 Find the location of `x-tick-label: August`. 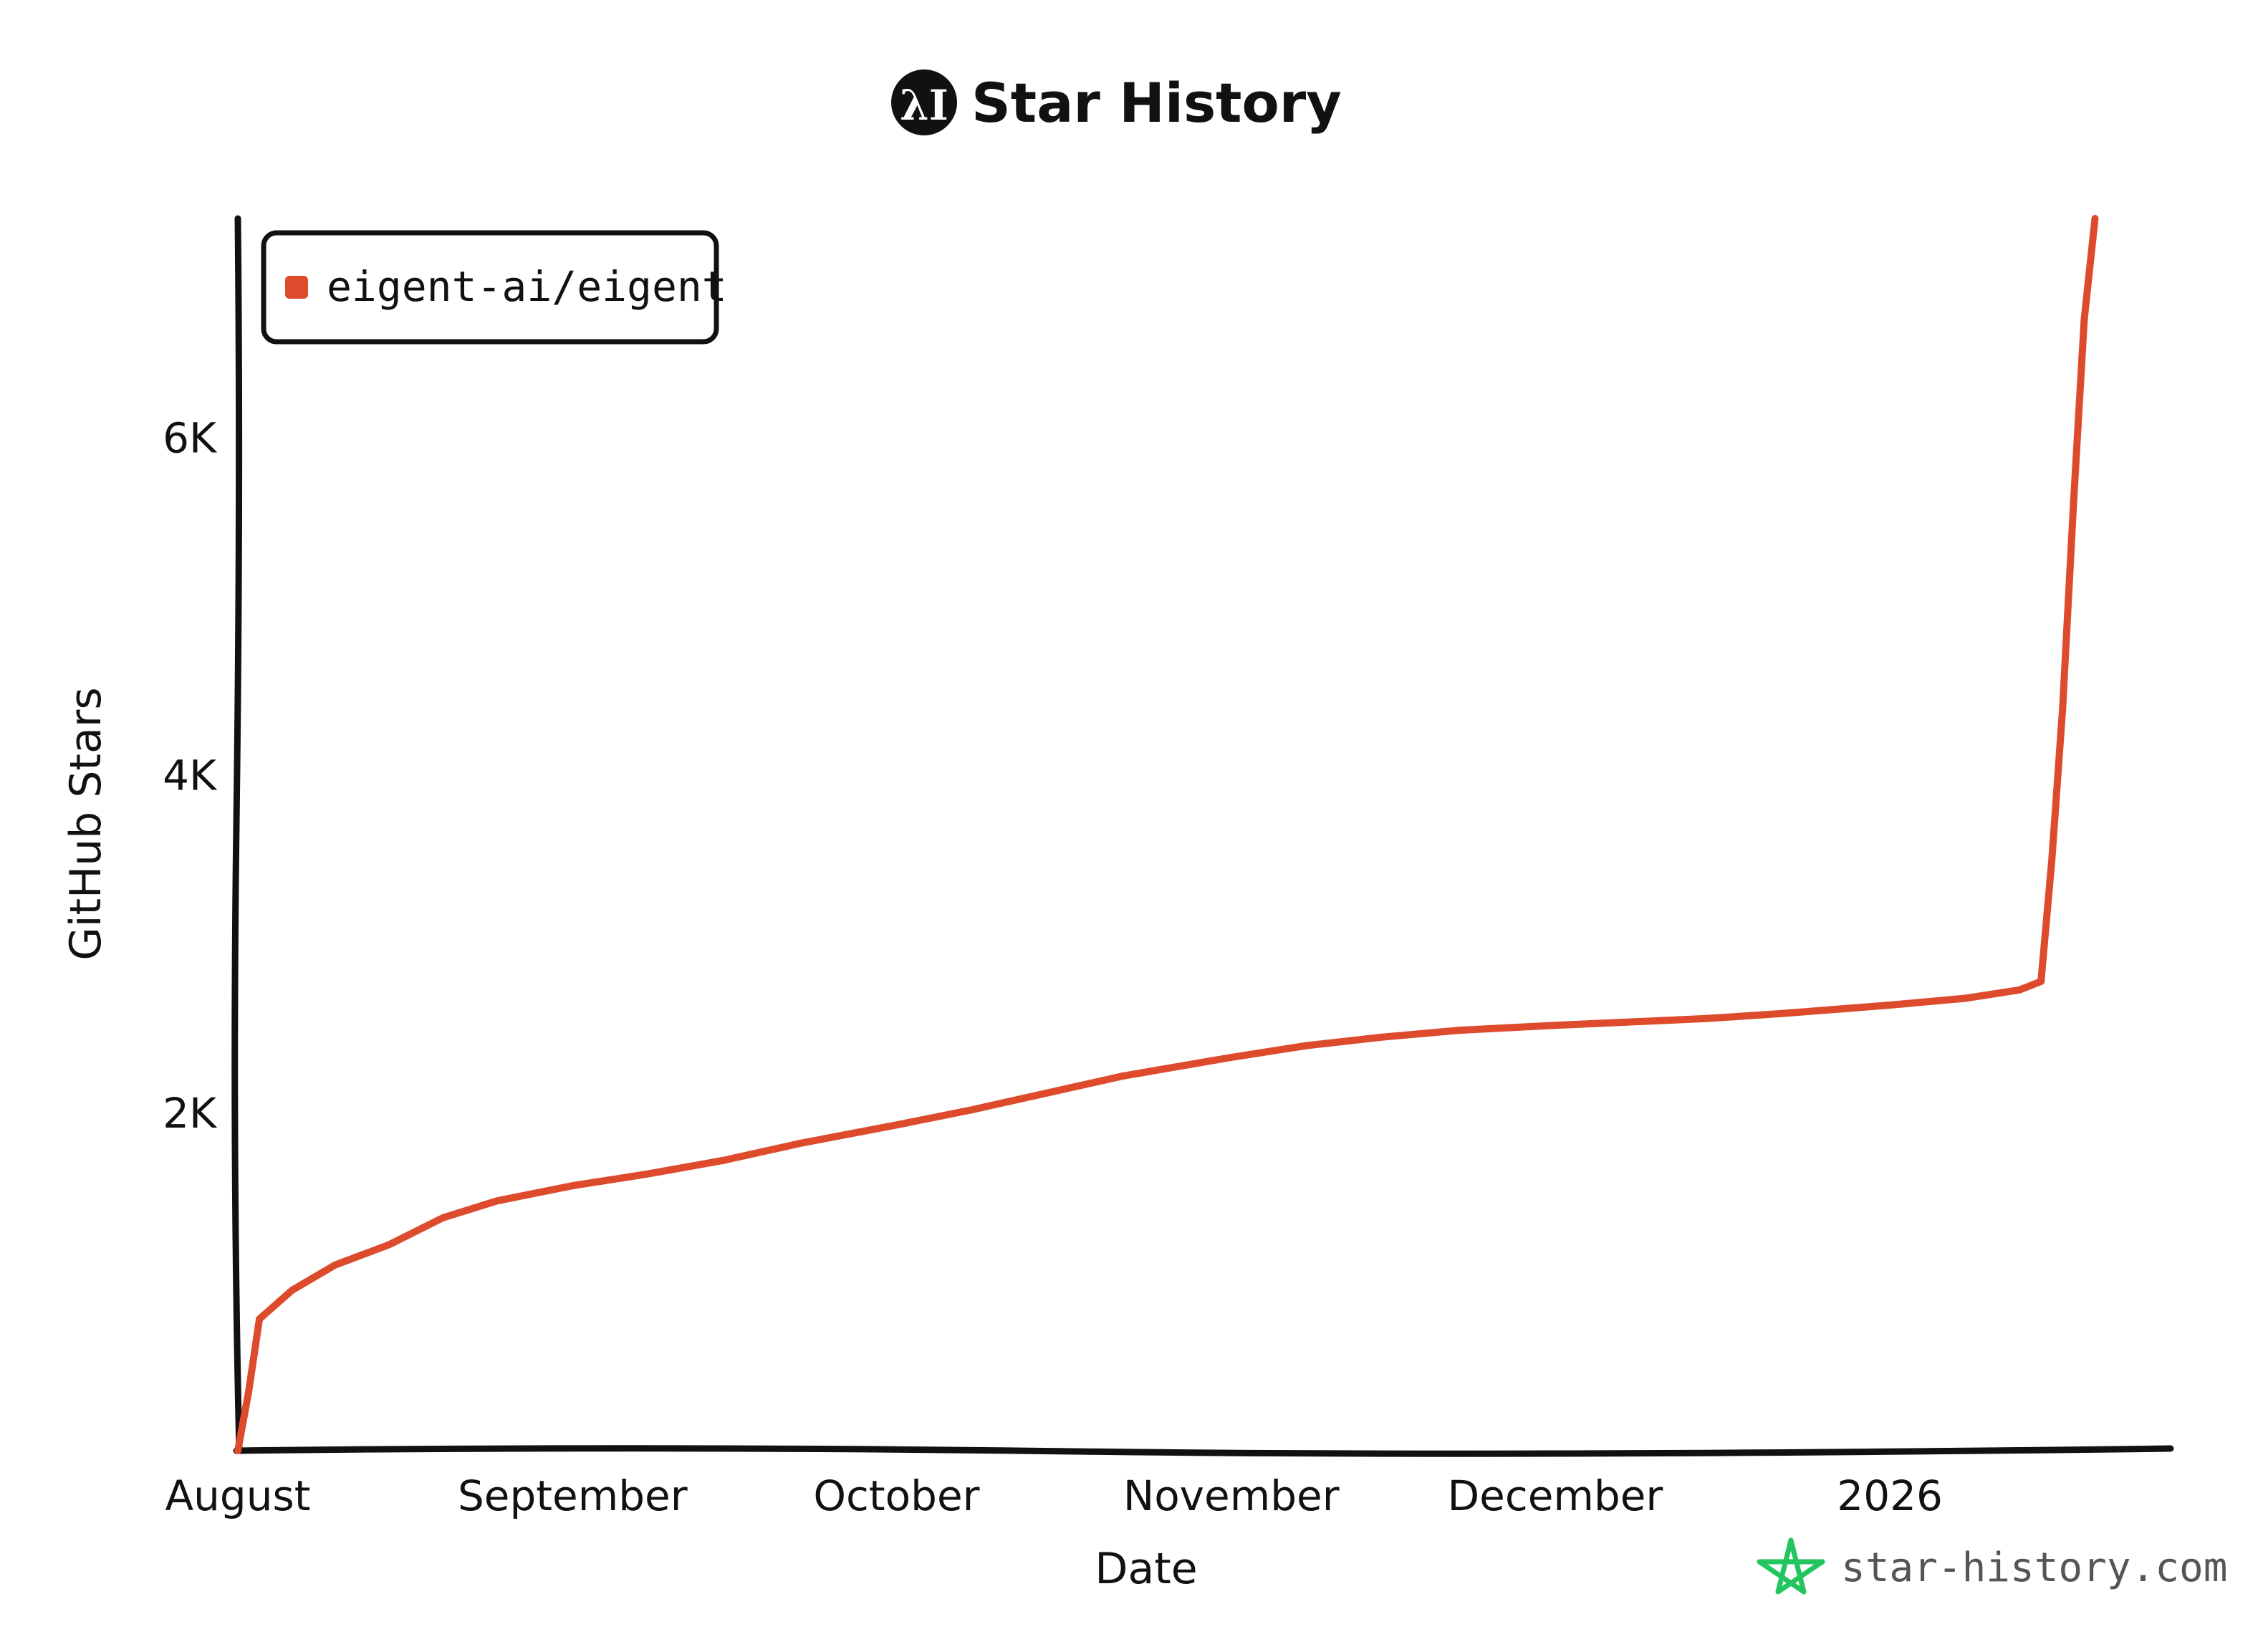

x-tick-label: August is located at coordinates (238, 1496).